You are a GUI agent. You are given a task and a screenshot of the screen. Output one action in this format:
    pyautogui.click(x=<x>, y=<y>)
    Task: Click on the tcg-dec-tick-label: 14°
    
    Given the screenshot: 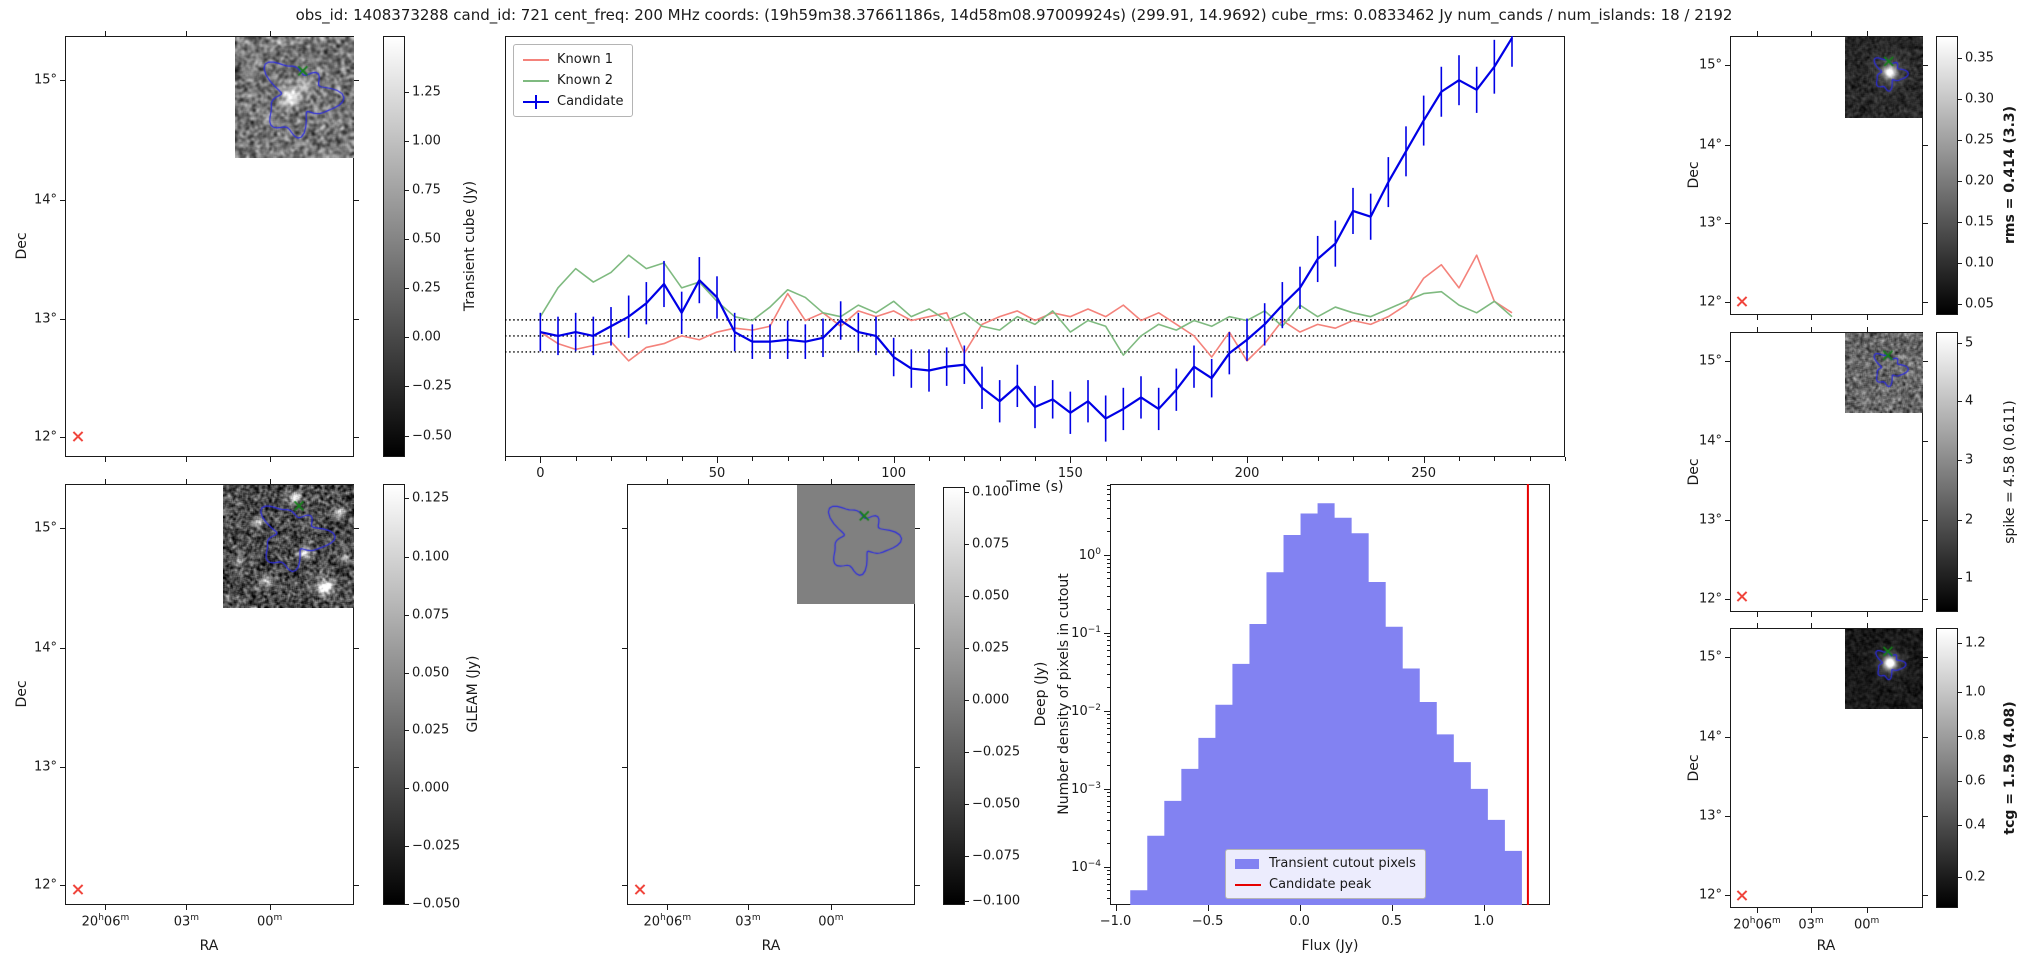 What is the action you would take?
    pyautogui.click(x=1710, y=737)
    